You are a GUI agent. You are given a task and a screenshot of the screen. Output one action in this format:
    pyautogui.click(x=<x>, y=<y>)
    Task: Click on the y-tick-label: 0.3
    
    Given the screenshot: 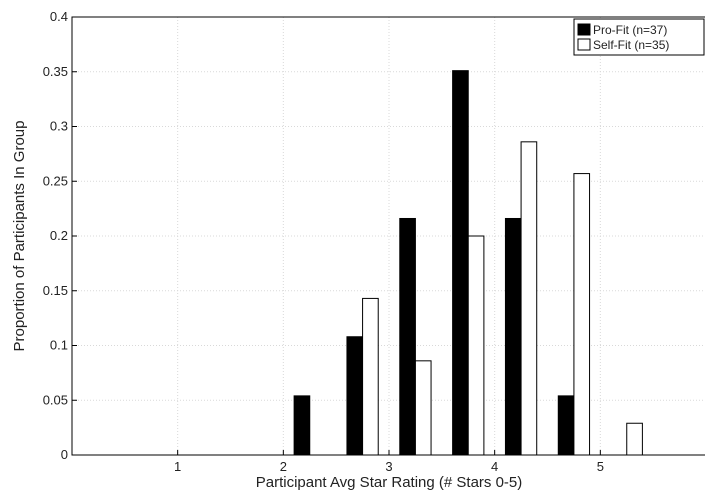 What is the action you would take?
    pyautogui.click(x=59, y=126)
    